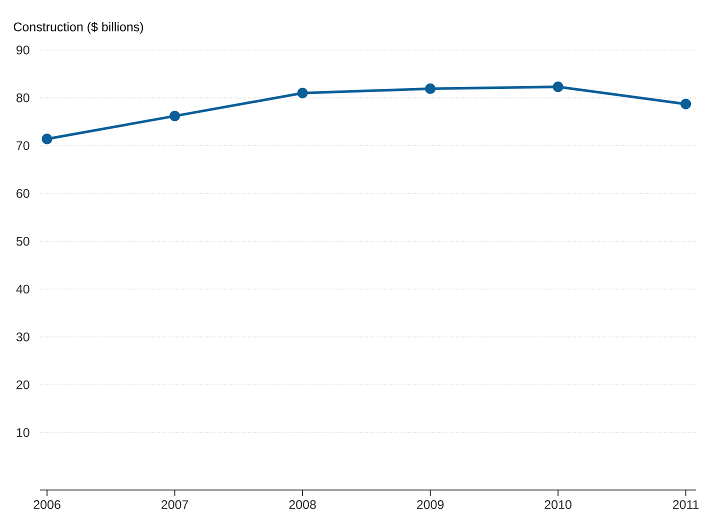  Describe the element at coordinates (558, 505) in the screenshot. I see `x-tick-label: 2010` at that location.